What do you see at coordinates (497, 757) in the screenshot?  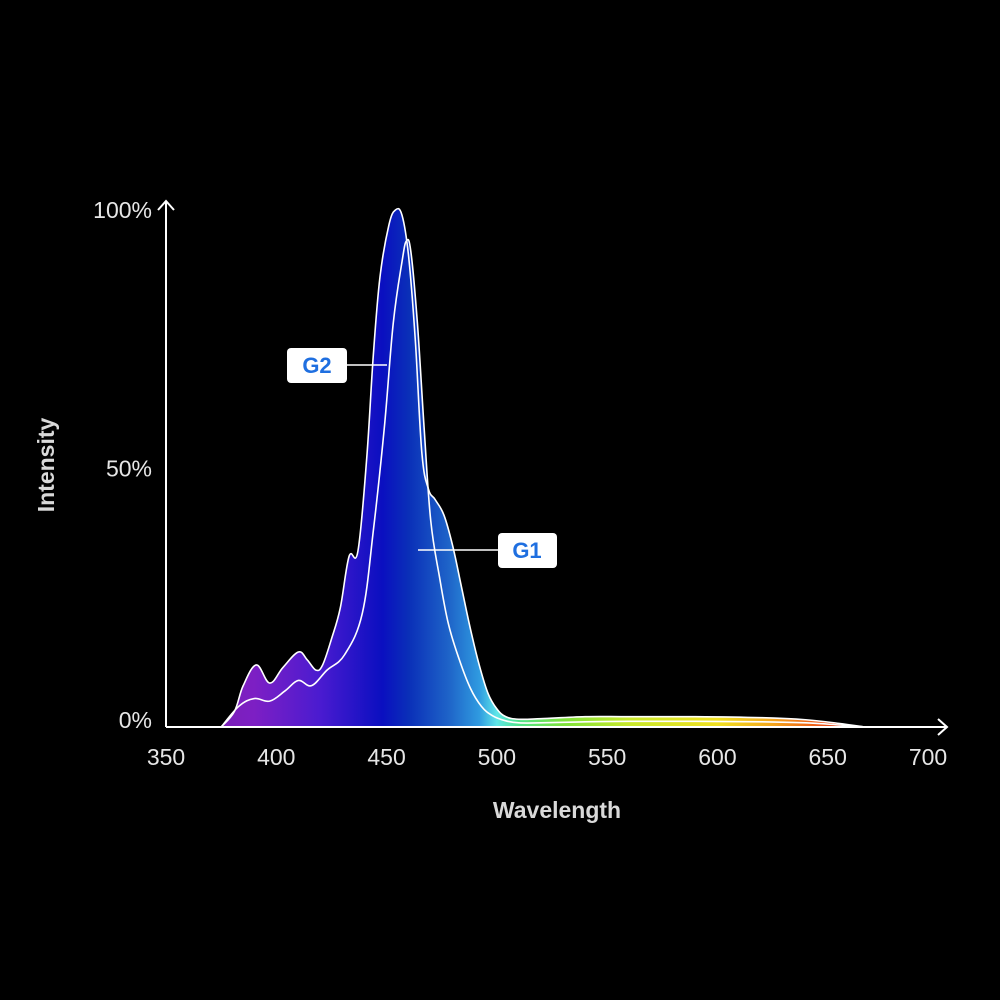 I see `x-tick-label: 500` at bounding box center [497, 757].